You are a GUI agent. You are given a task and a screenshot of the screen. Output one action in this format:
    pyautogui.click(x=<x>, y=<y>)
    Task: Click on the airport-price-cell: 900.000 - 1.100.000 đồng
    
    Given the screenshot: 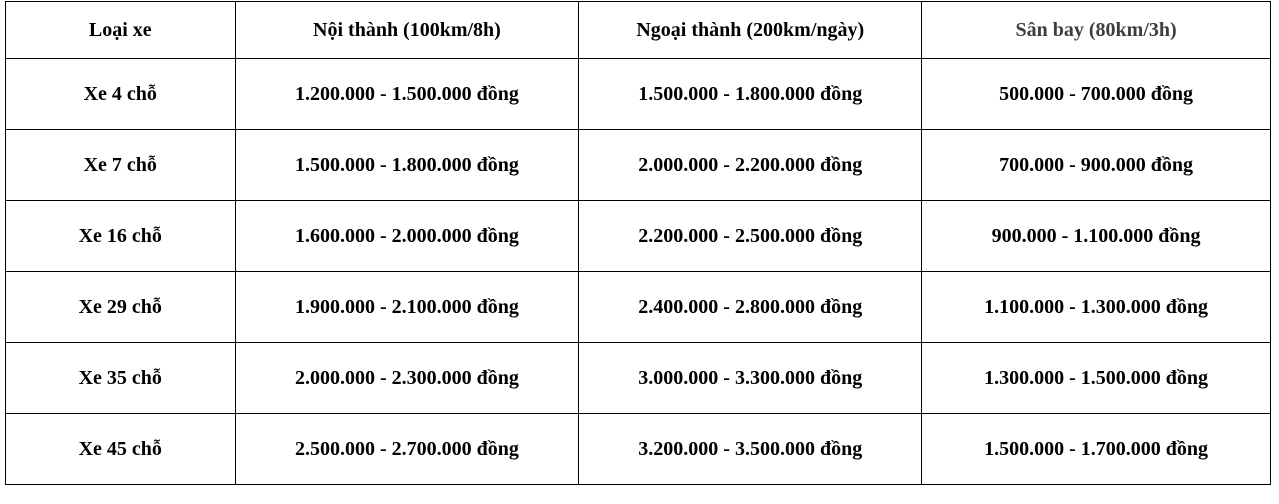 What is the action you would take?
    pyautogui.click(x=1096, y=236)
    